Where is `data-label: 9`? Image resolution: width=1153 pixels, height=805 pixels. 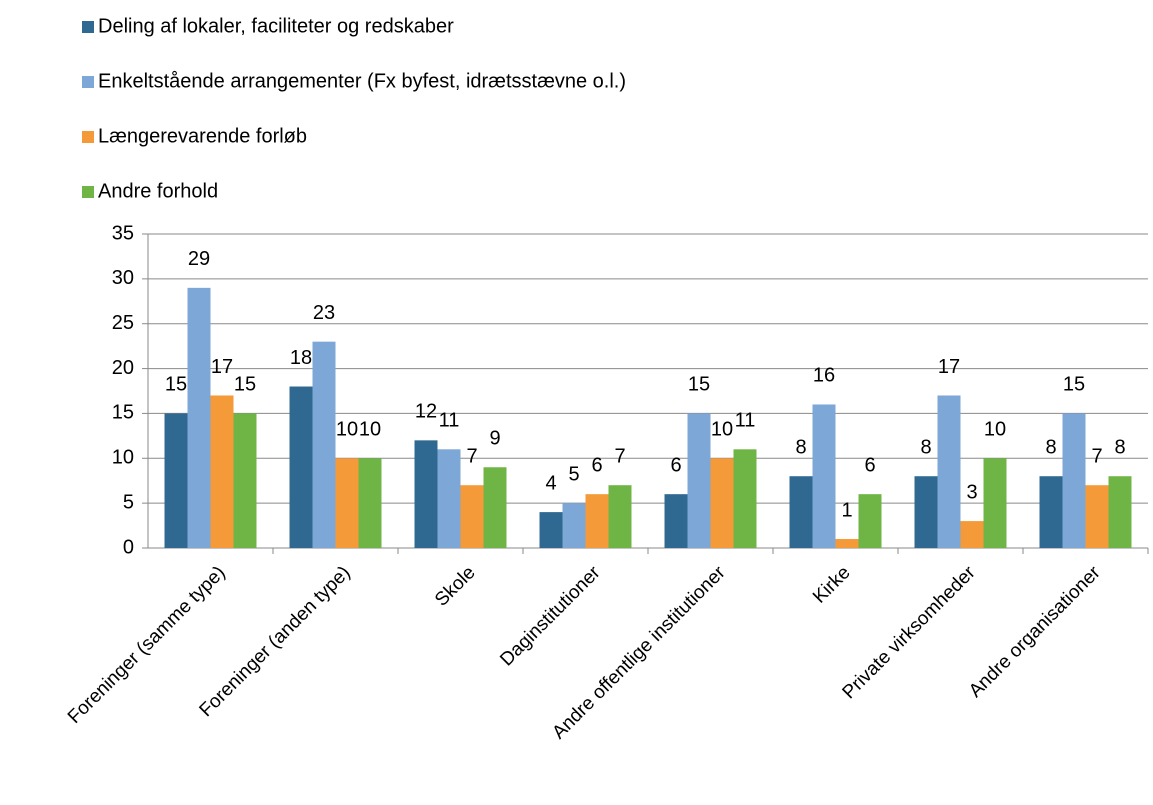
data-label: 9 is located at coordinates (494, 439).